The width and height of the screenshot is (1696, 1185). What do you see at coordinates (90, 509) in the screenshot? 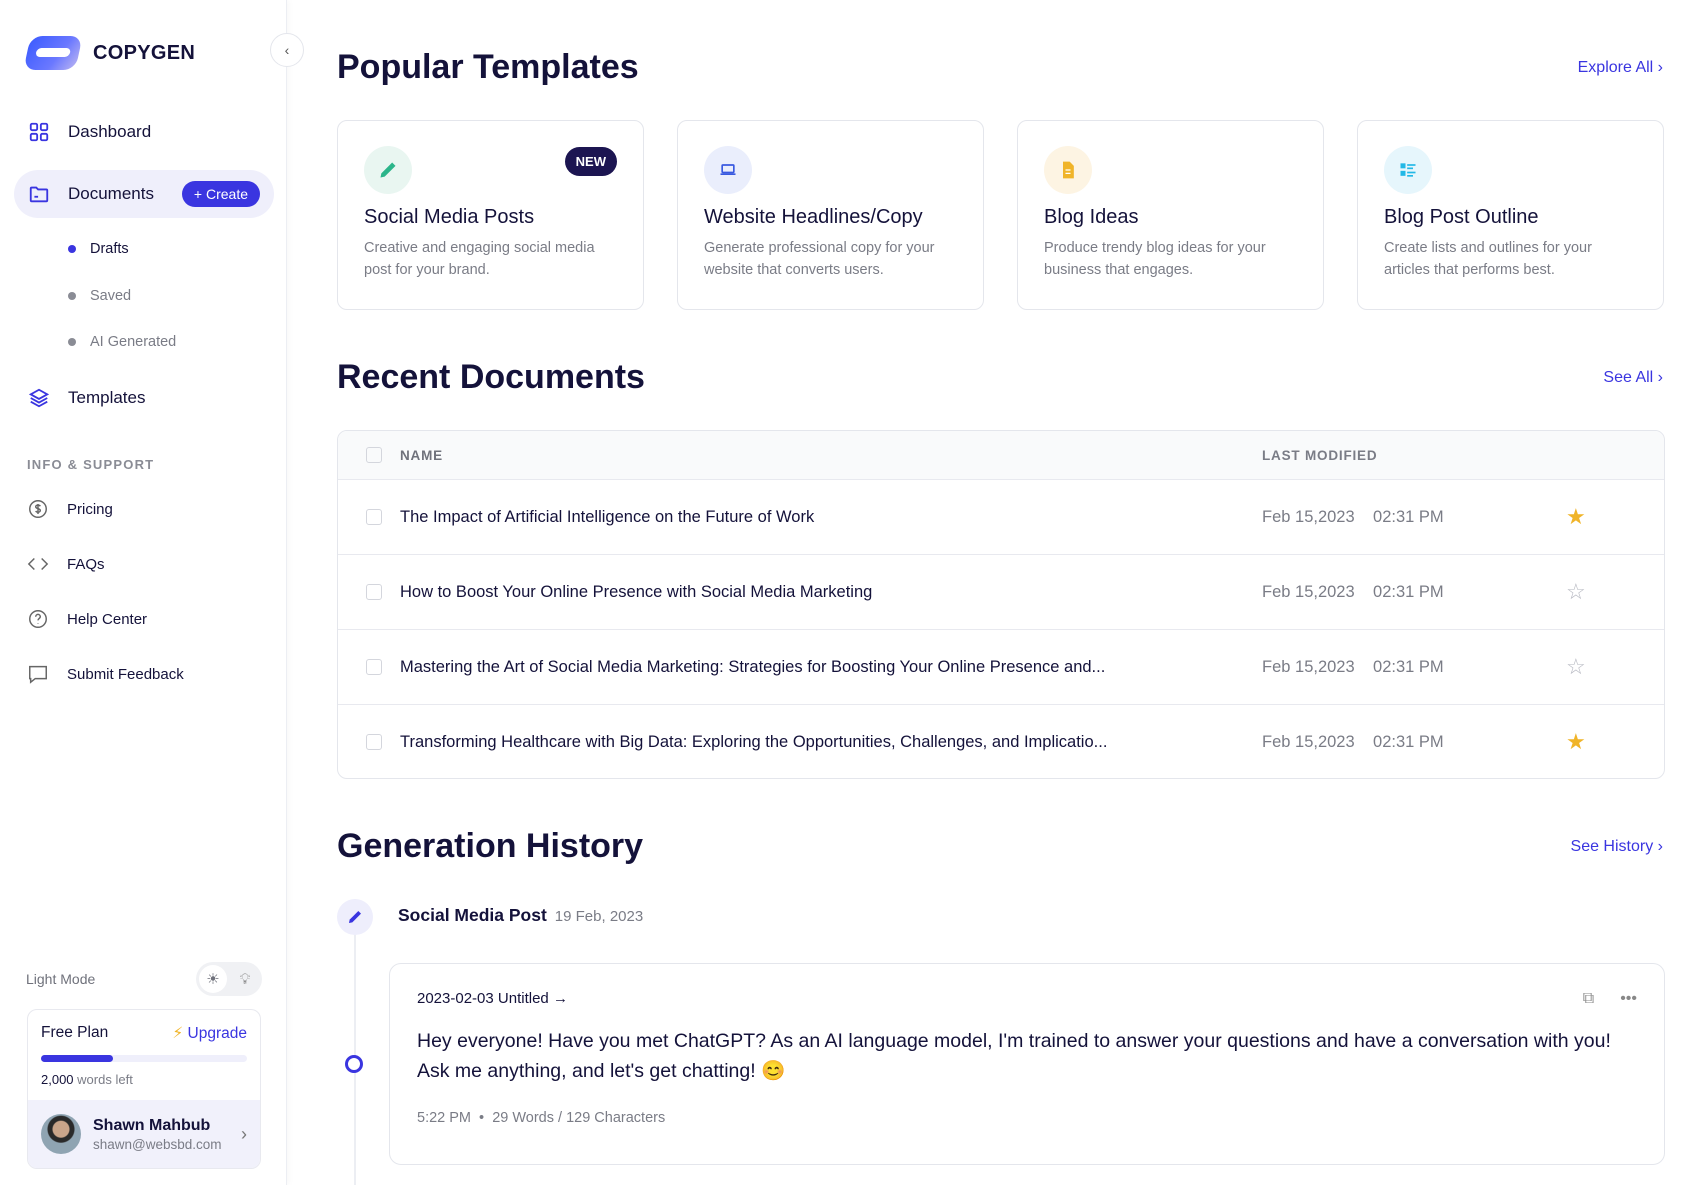
I see `sidebar-item-label: Pricing` at bounding box center [90, 509].